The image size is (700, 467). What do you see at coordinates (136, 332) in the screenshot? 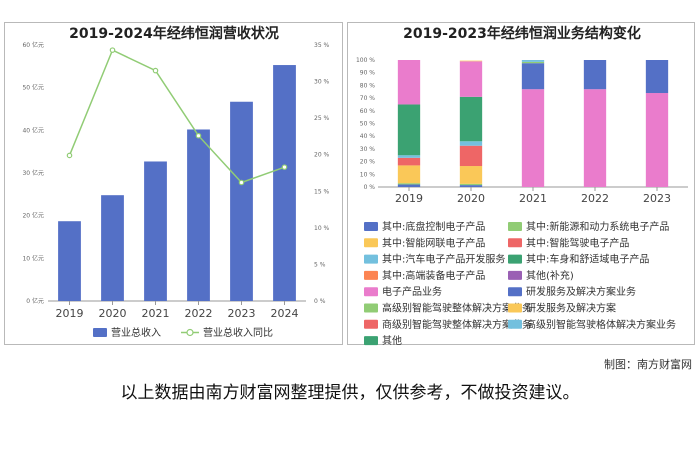
I see `legend-label-revenue: 营业总收入` at bounding box center [136, 332].